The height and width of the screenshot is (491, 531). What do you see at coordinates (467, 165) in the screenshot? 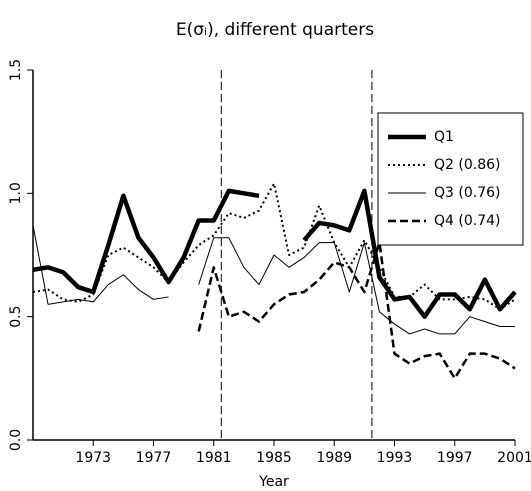
I see `legend-label: Q2 (0.86)` at bounding box center [467, 165].